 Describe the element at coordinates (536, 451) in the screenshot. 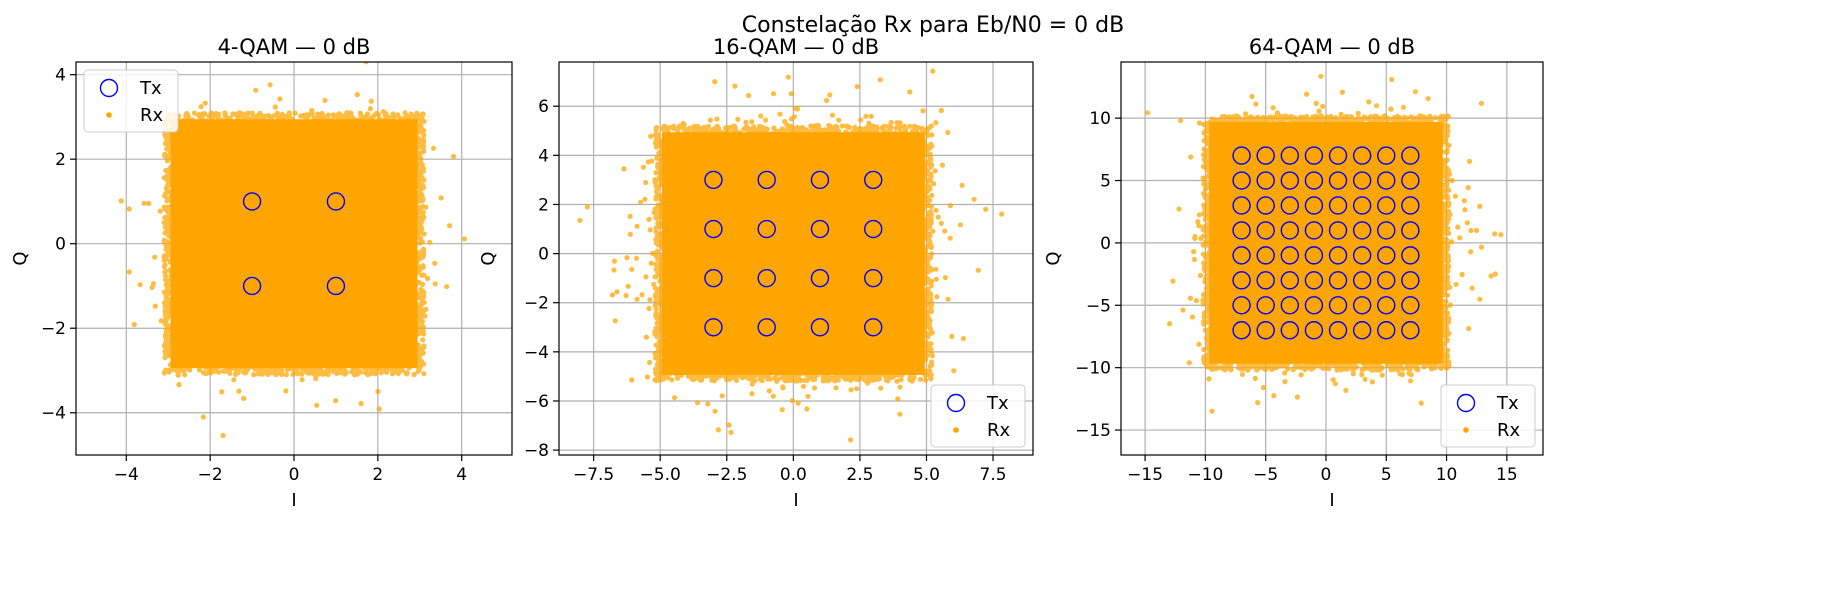

I see `y-tick-label: −8` at that location.